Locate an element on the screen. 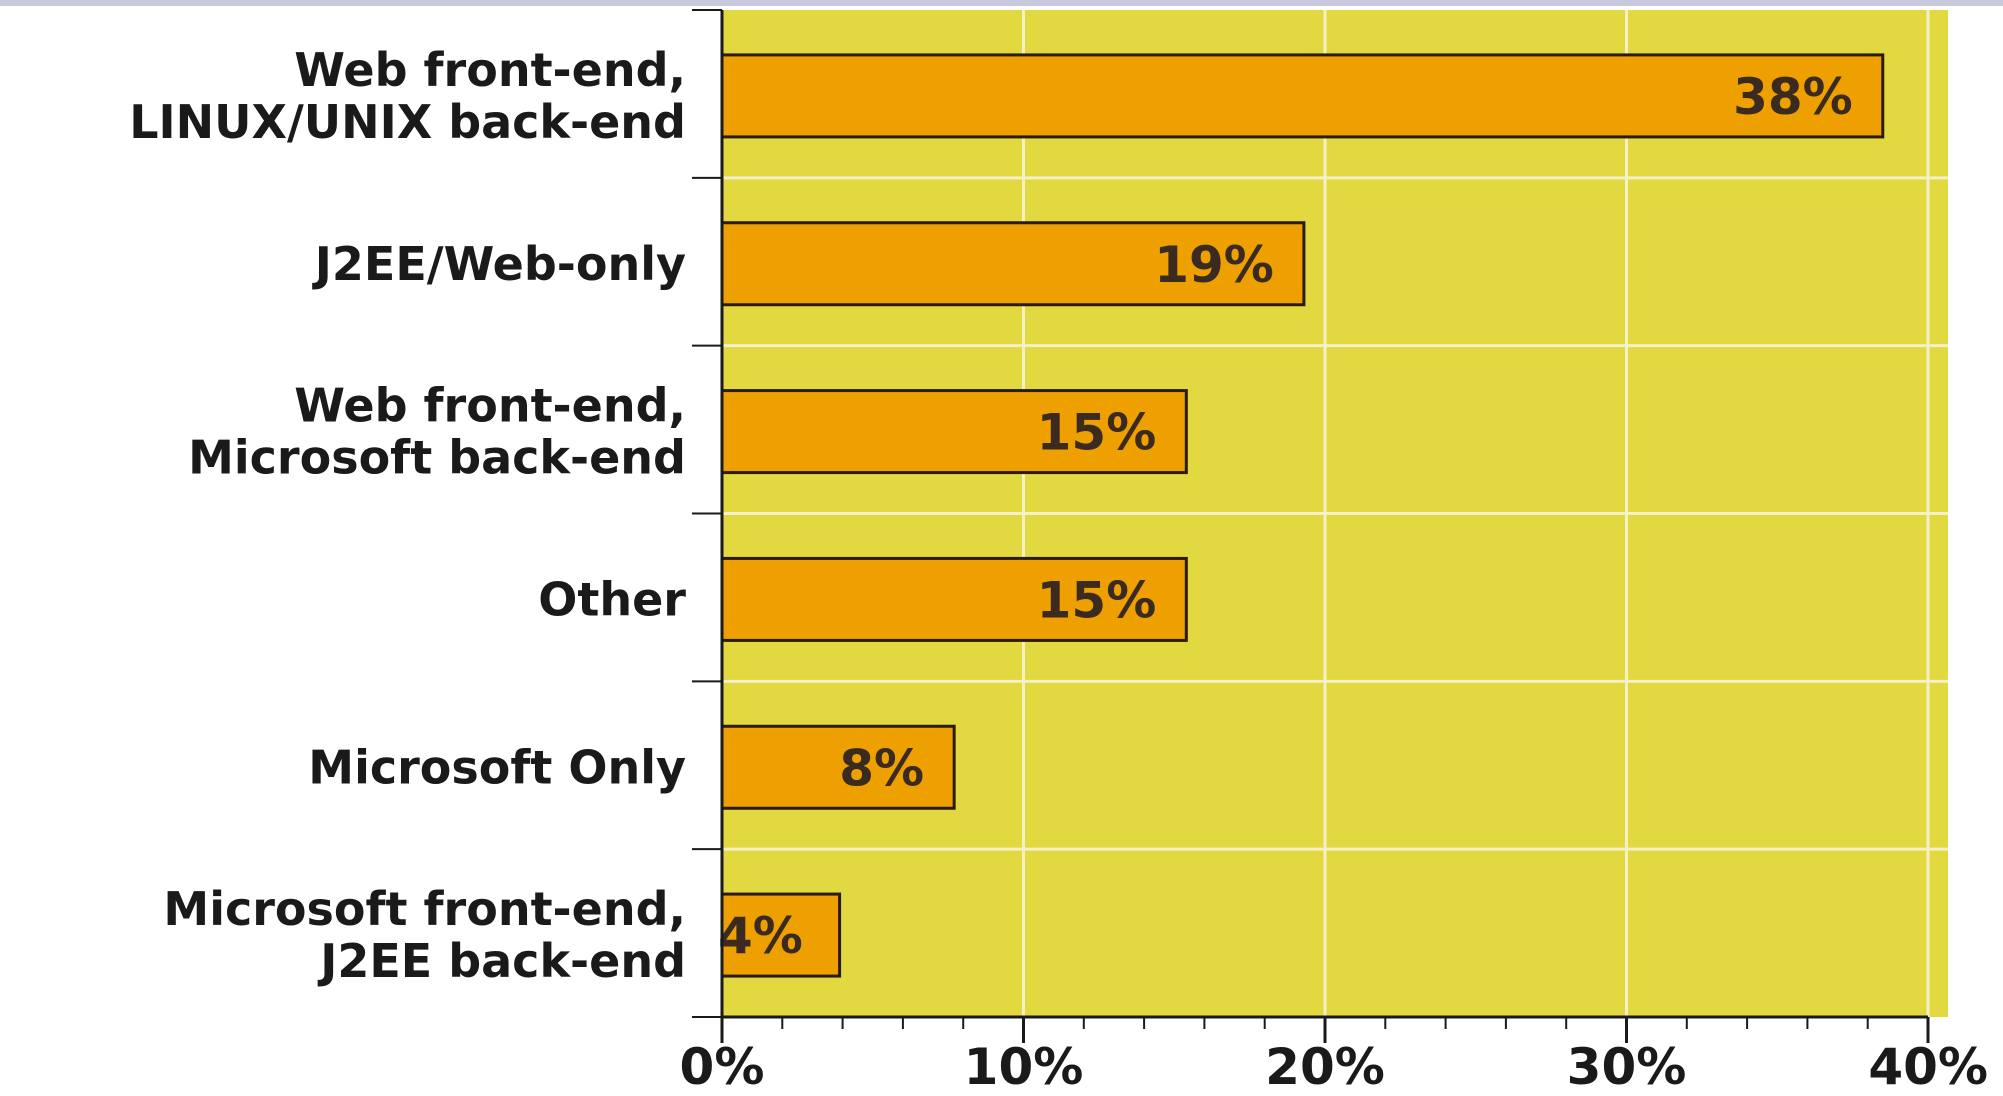  bar-value-label: 4% is located at coordinates (760, 936).